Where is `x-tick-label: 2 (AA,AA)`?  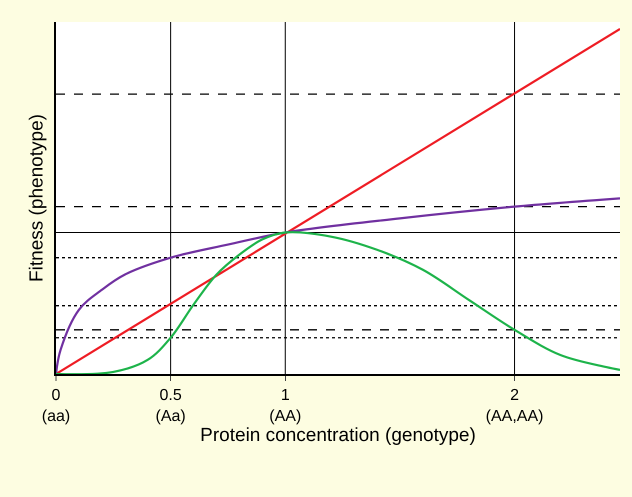 x-tick-label: 2 (AA,AA) is located at coordinates (515, 405).